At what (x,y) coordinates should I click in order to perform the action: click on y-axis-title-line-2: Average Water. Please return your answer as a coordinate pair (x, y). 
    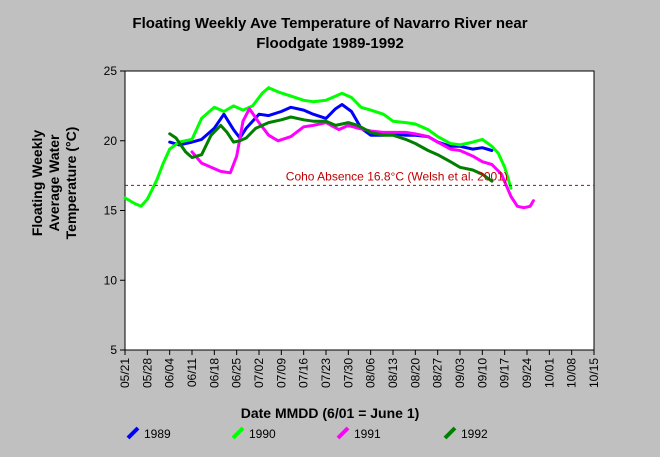
    Looking at the image, I should click on (54, 183).